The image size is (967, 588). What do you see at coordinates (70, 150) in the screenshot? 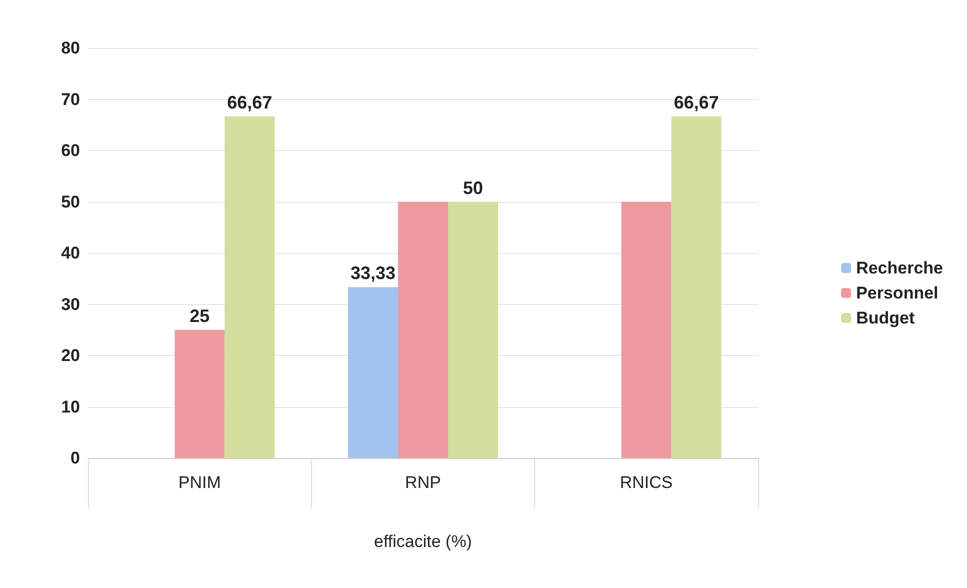
I see `y-tick-label: 60` at bounding box center [70, 150].